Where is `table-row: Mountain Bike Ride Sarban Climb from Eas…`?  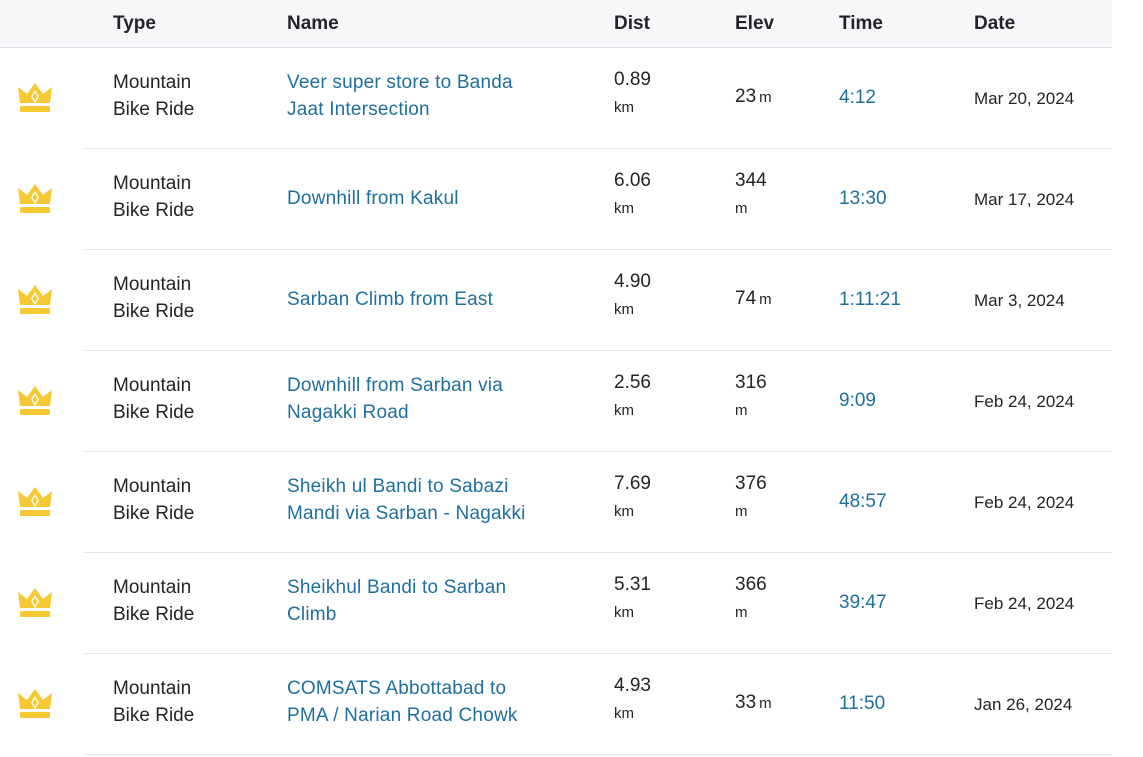
table-row: Mountain Bike Ride Sarban Climb from Eas… is located at coordinates (556, 300).